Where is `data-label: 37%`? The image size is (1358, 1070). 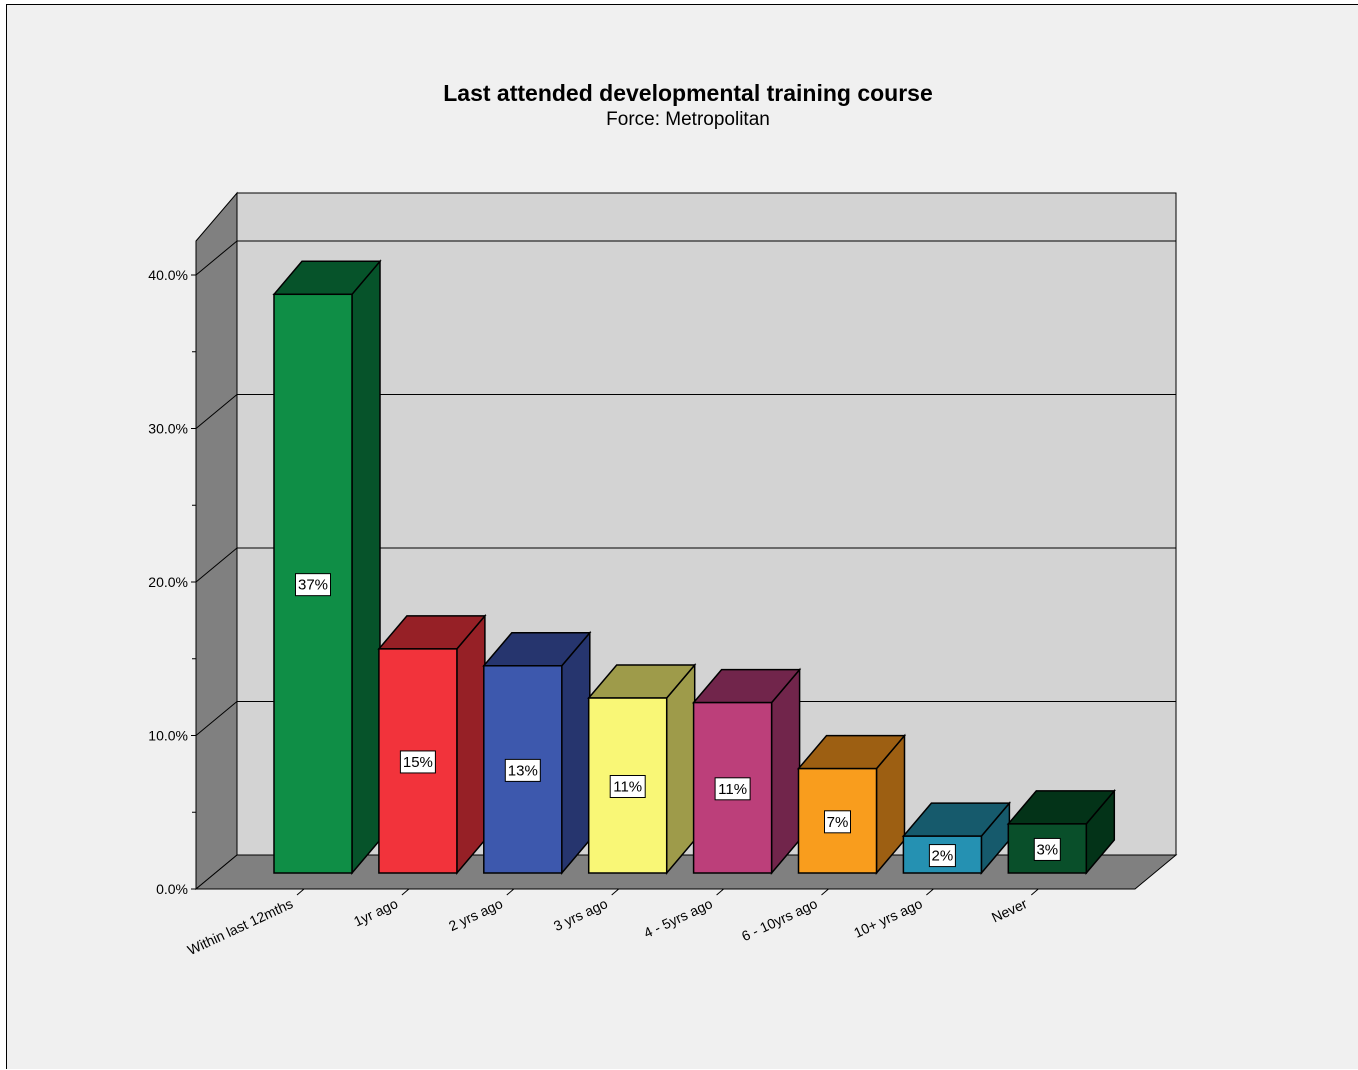 data-label: 37% is located at coordinates (313, 585).